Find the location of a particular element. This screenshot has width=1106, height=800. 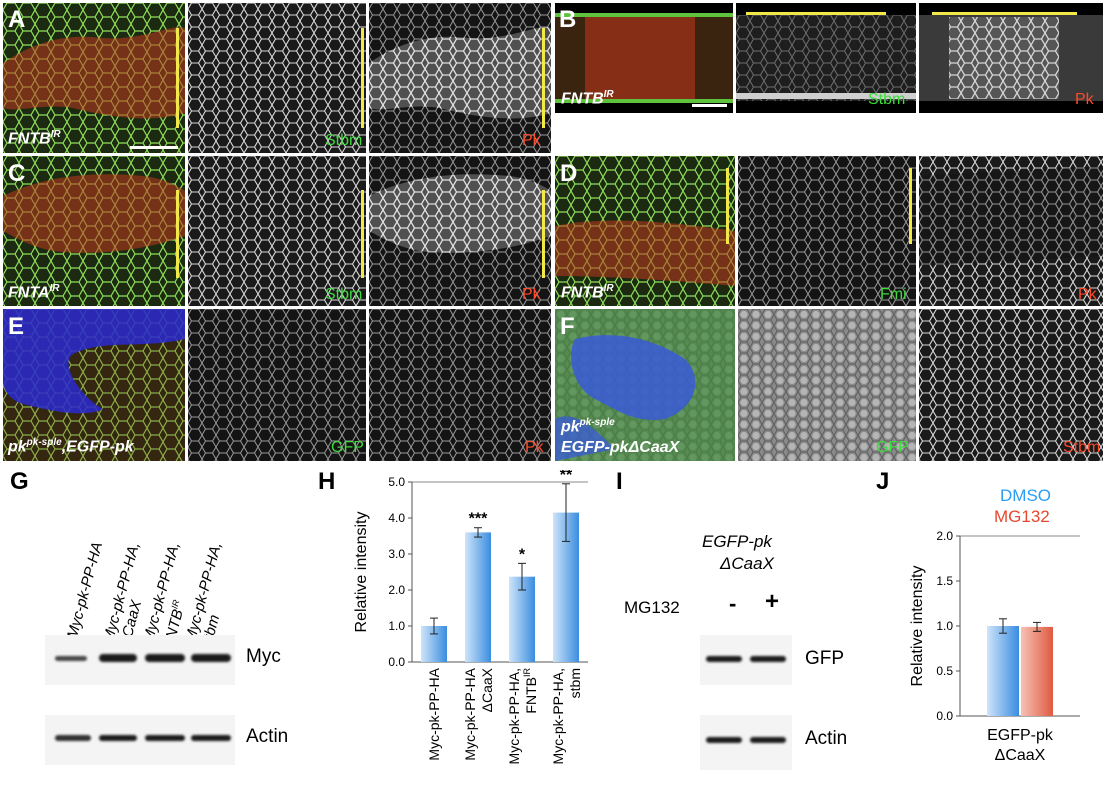

y-tick-label: 1.5 is located at coordinates (944, 581).